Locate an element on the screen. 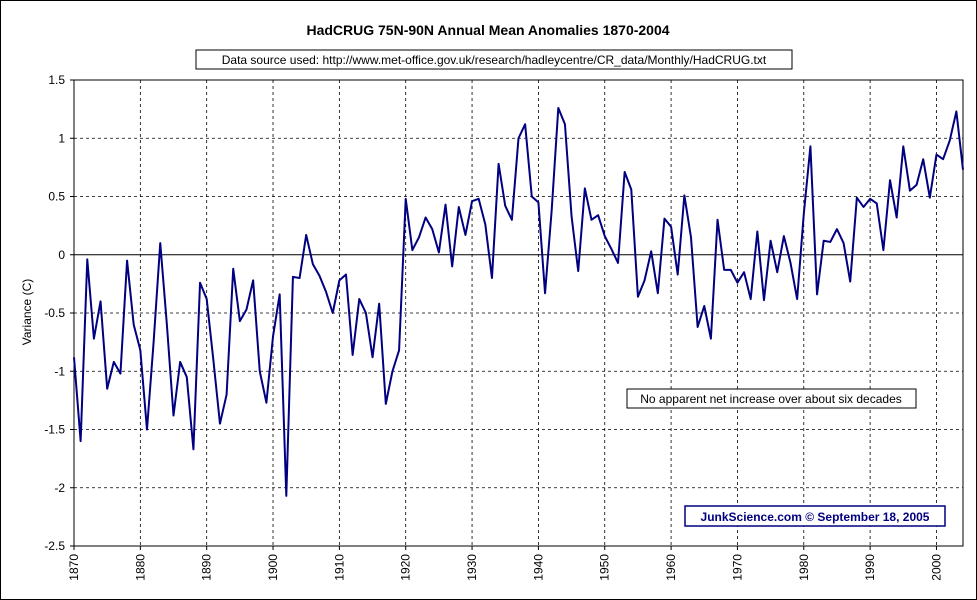 Image resolution: width=977 pixels, height=600 pixels. y-tick-label: 1 is located at coordinates (61, 138).